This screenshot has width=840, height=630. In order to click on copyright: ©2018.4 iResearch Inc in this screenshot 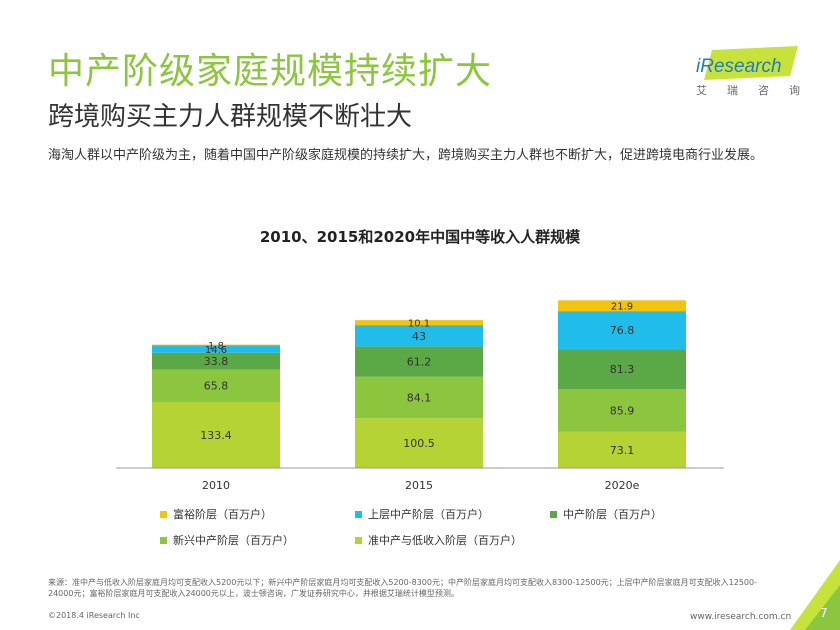, I will do `click(94, 615)`.